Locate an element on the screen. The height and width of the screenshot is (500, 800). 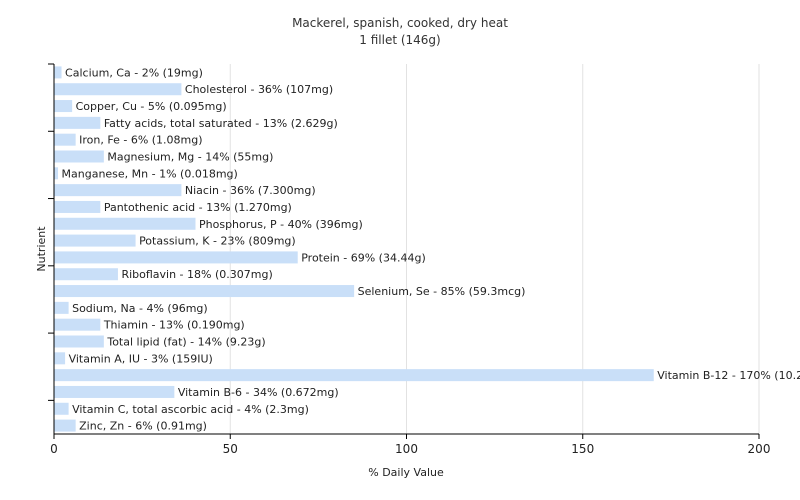
x-tick-label: 150 is located at coordinates (582, 449).